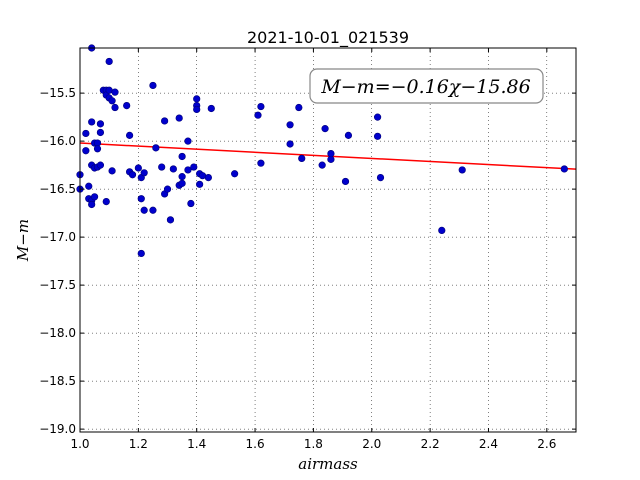  Describe the element at coordinates (23, 240) in the screenshot. I see `y-axis-label: M−m` at that location.